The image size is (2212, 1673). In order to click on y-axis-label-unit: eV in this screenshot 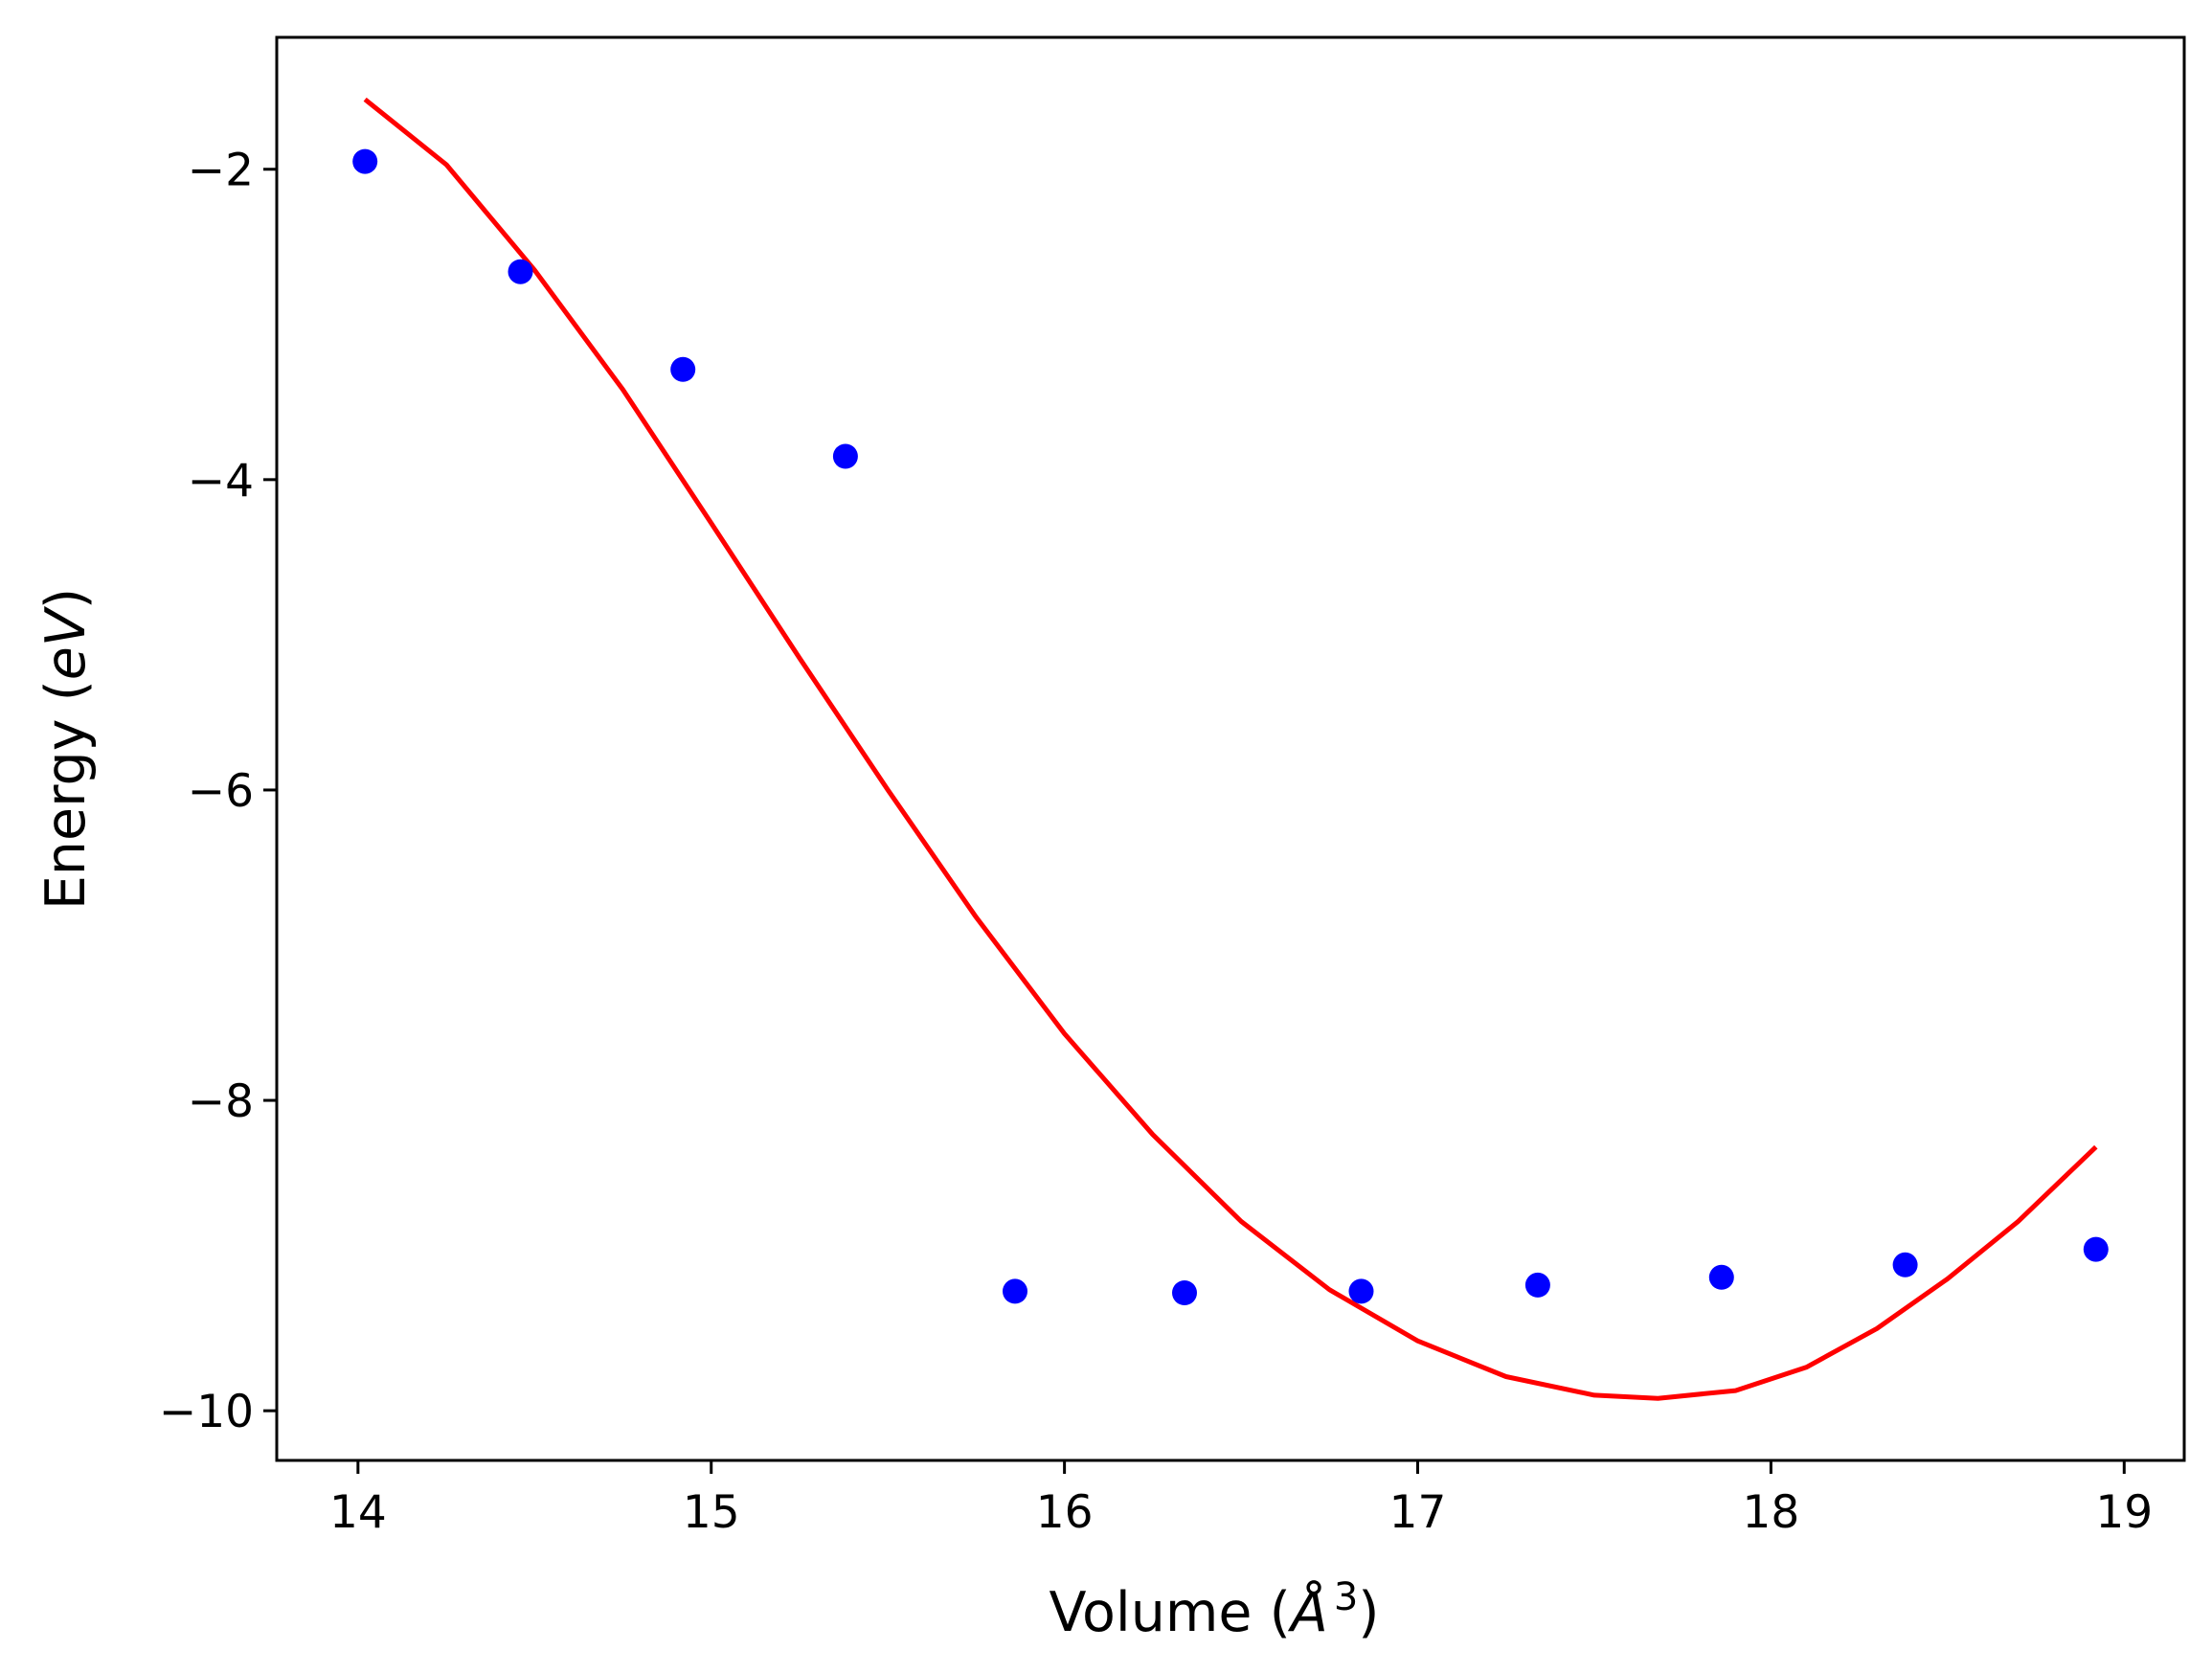, I will do `click(66, 643)`.